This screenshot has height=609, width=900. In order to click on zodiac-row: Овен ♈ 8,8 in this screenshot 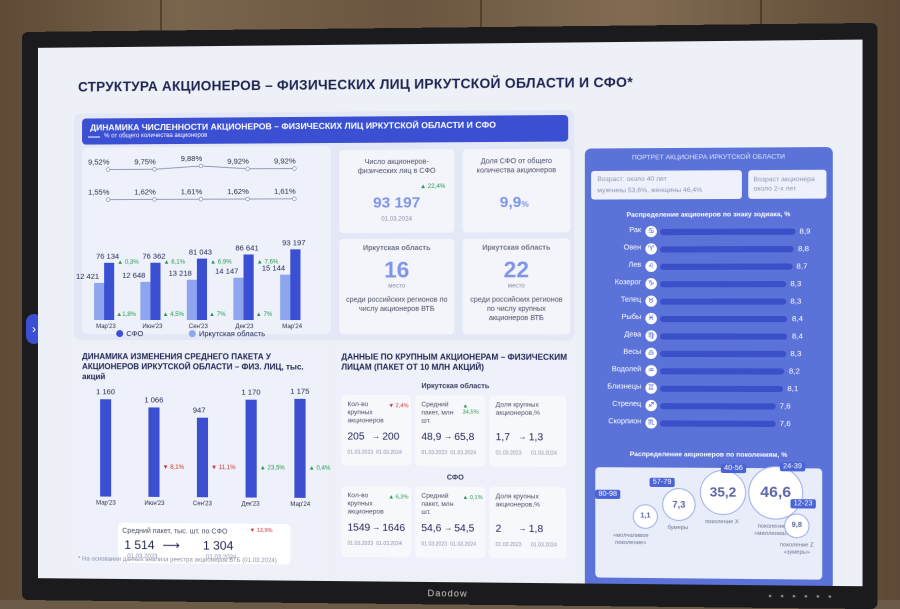, I will do `click(710, 250)`.